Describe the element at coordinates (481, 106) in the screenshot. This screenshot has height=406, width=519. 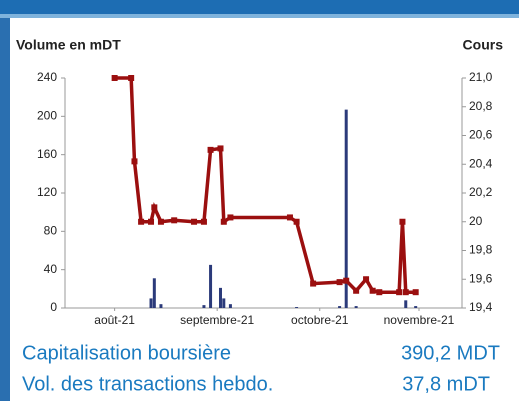
I see `y2-tick-label: 20,8` at that location.